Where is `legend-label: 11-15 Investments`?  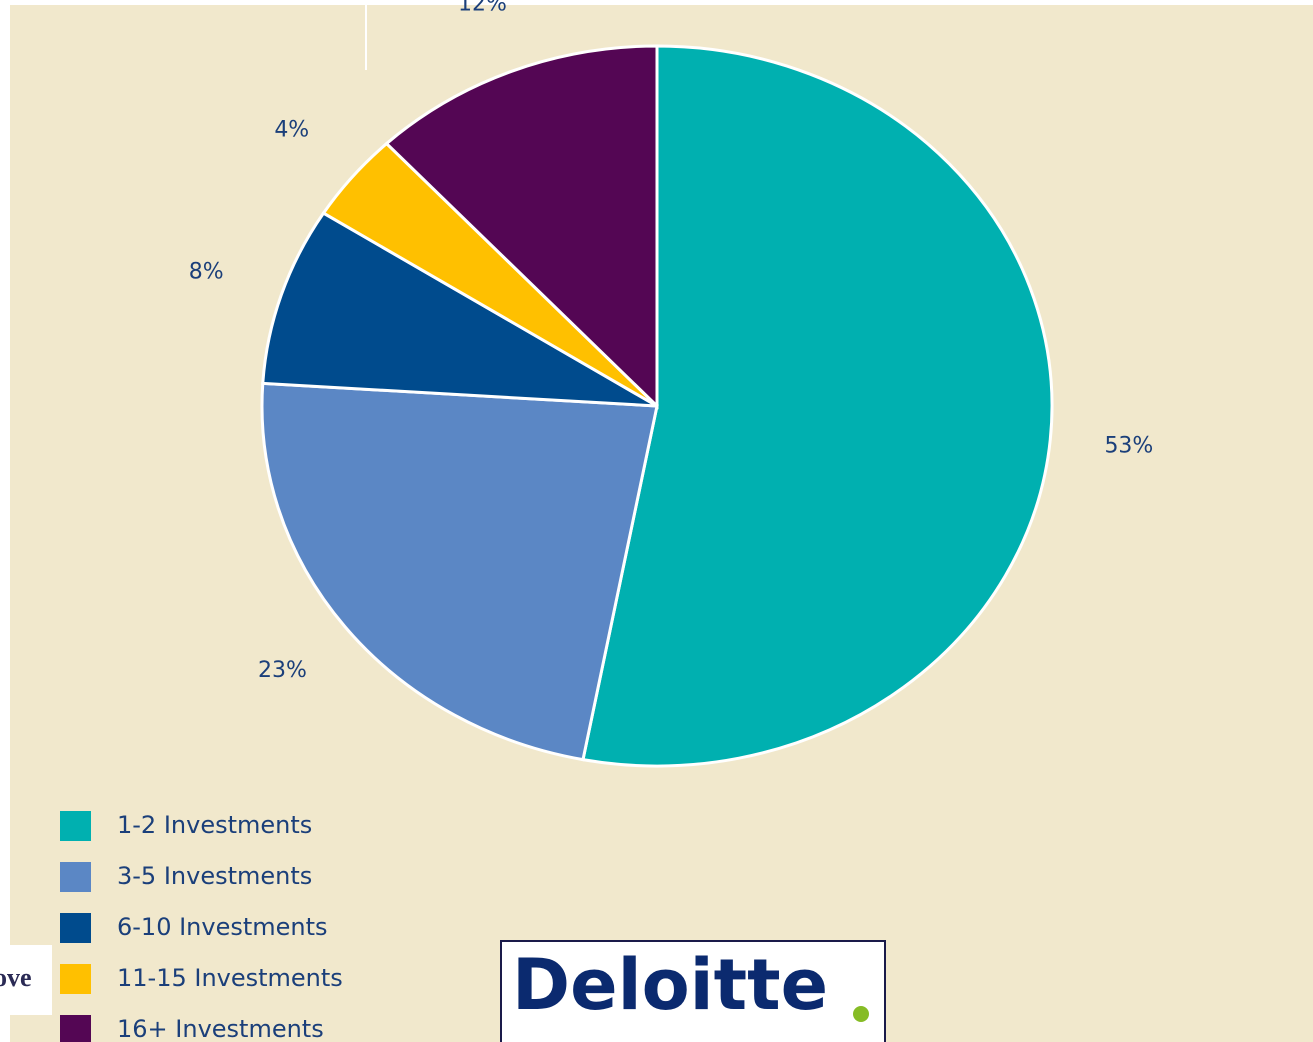
legend-label: 11-15 Investments is located at coordinates (230, 978).